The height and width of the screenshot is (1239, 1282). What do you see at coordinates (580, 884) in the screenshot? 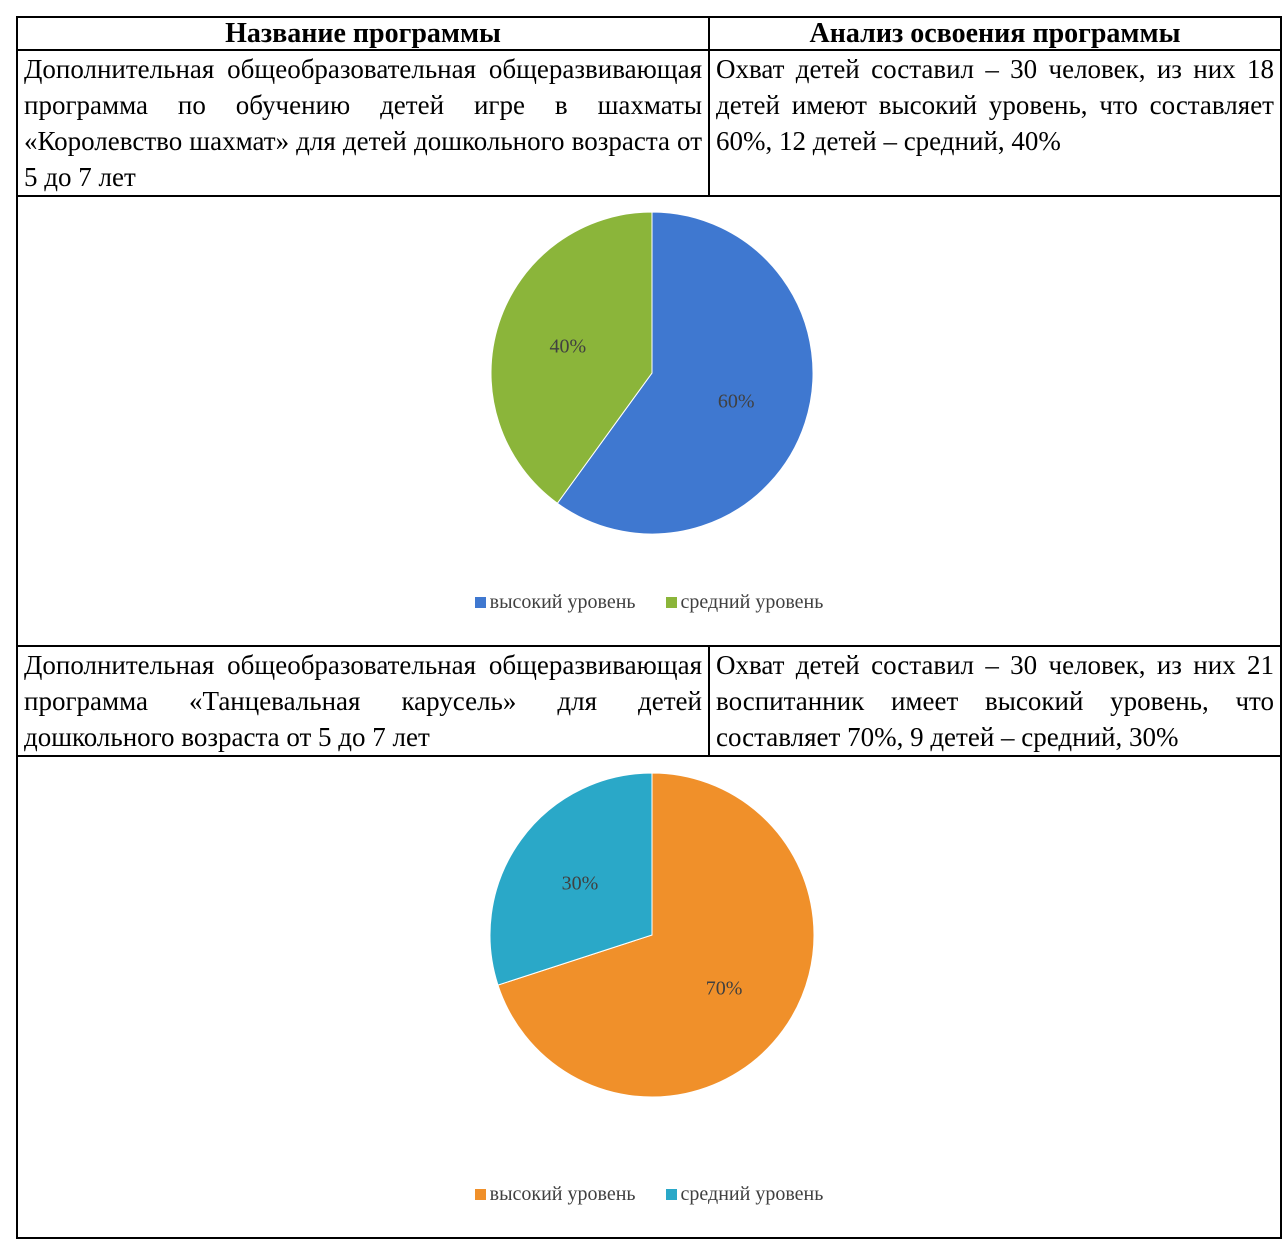
I see `slice-data-label: 30%` at bounding box center [580, 884].